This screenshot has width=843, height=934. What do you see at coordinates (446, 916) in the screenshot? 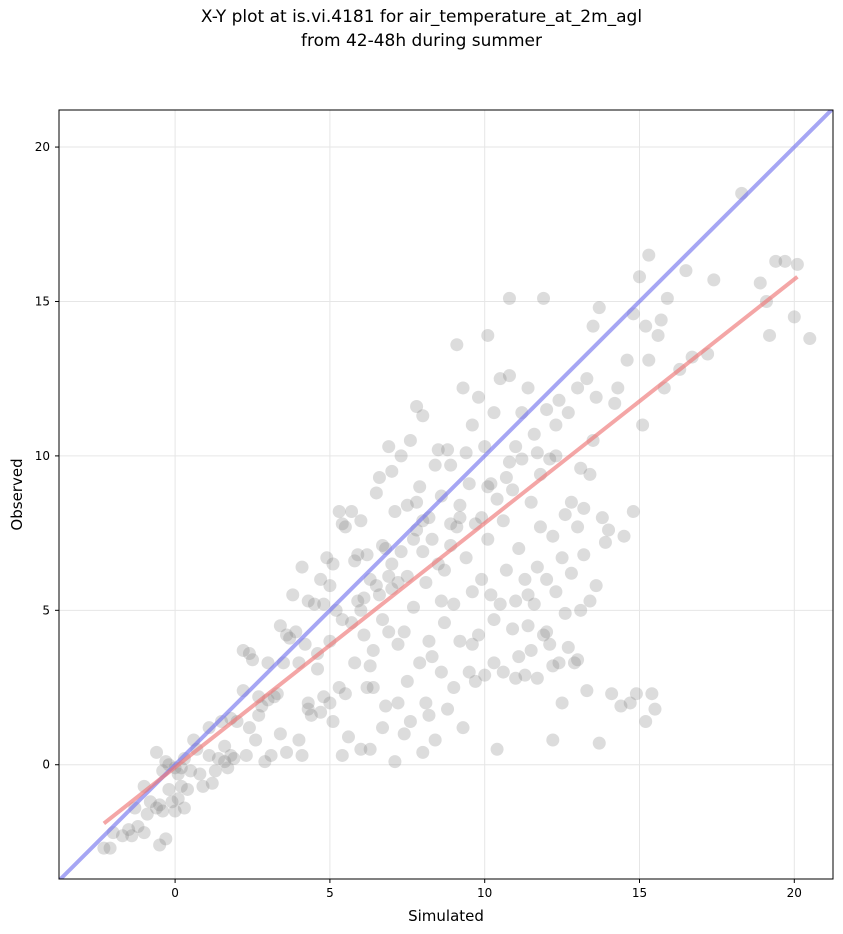
I see `x-axis-label: Simulated` at bounding box center [446, 916].